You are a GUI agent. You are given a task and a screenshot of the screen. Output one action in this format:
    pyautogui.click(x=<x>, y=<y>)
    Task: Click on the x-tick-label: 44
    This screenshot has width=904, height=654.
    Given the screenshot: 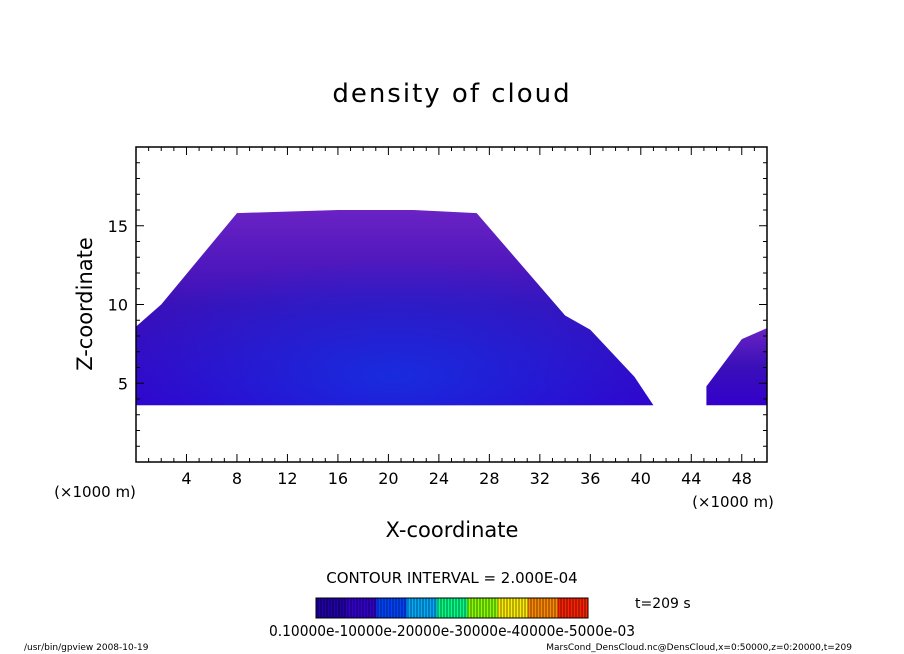 What is the action you would take?
    pyautogui.click(x=691, y=478)
    